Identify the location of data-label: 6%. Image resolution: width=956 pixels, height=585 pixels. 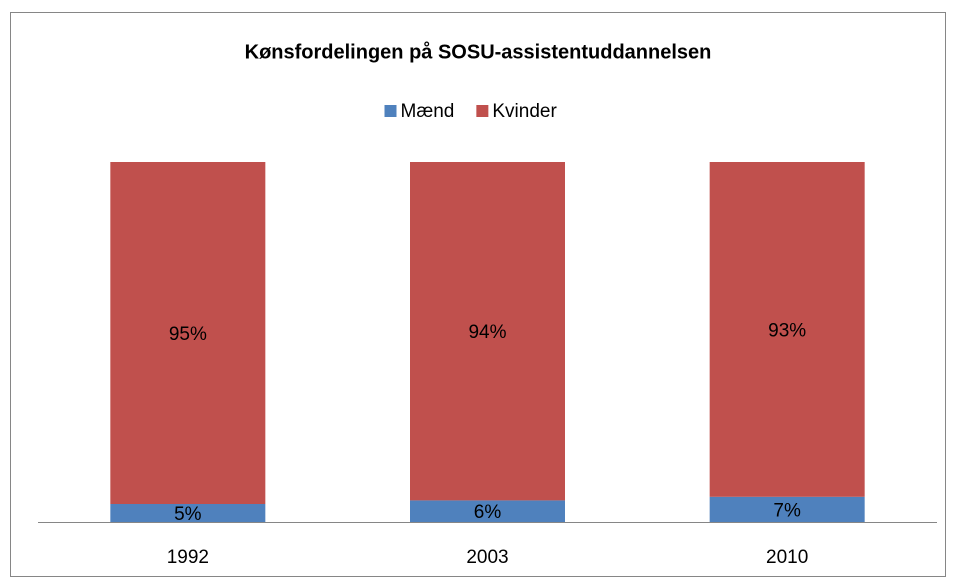
(488, 512).